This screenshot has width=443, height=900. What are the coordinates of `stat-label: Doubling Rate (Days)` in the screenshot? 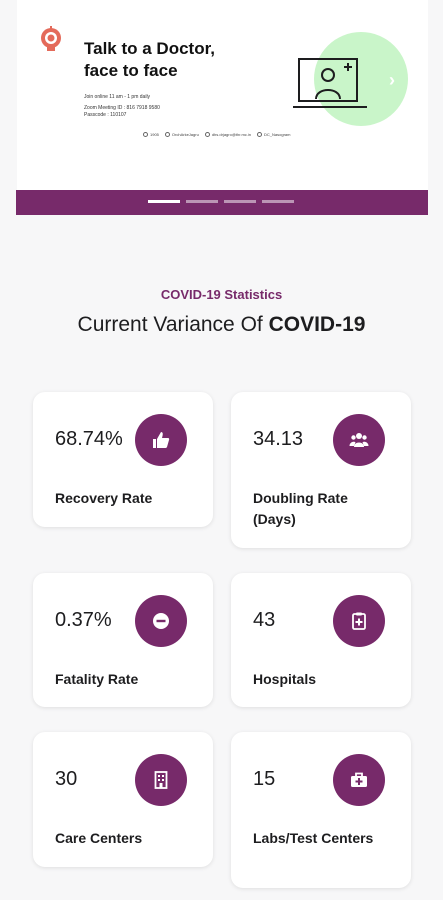 It's located at (300, 508).